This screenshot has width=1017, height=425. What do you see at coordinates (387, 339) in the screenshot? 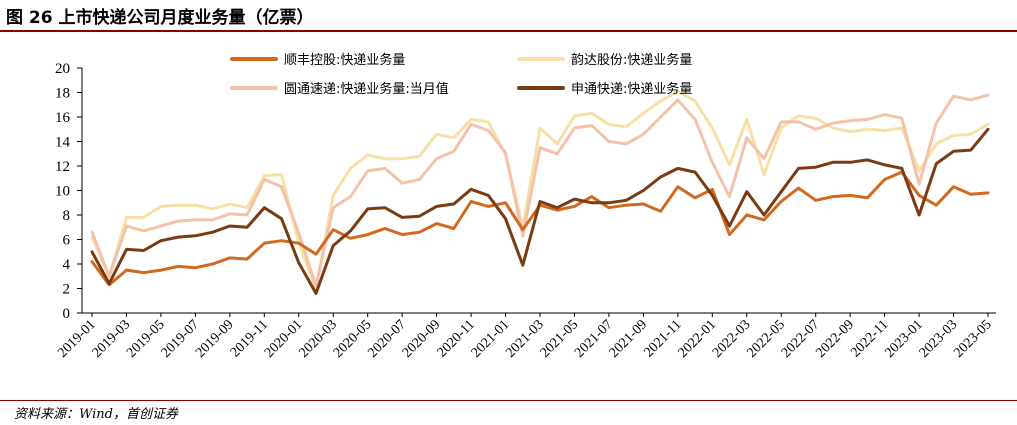
I see `x-tick-label: 2020-07` at bounding box center [387, 339].